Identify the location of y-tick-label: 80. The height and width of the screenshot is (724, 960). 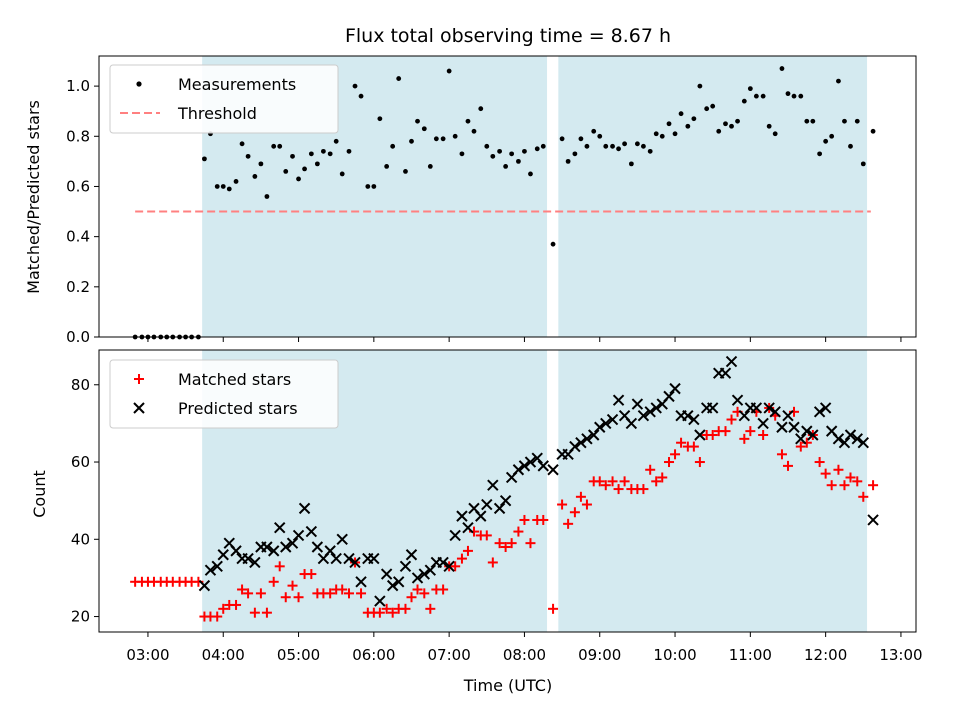
(80, 385).